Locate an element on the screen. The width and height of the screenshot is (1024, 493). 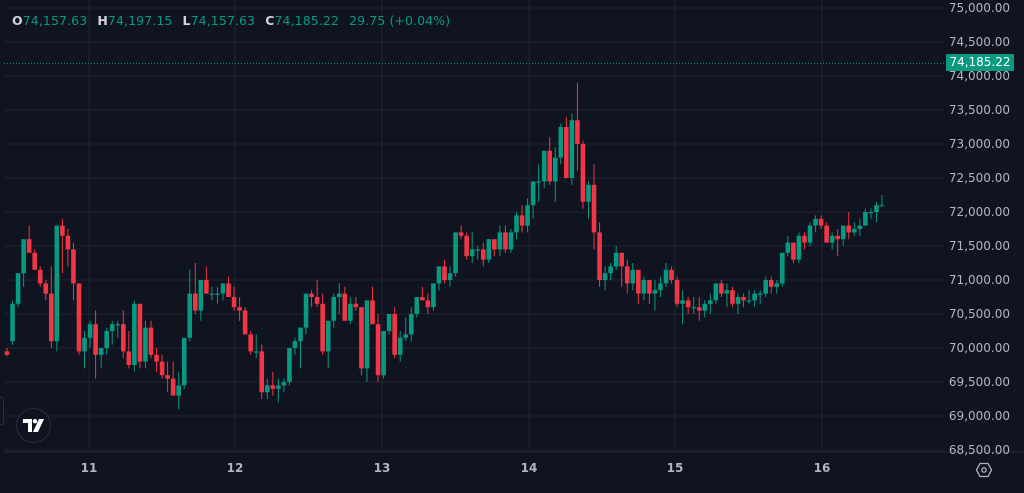
price-axis-label: 68,500.00 is located at coordinates (979, 450).